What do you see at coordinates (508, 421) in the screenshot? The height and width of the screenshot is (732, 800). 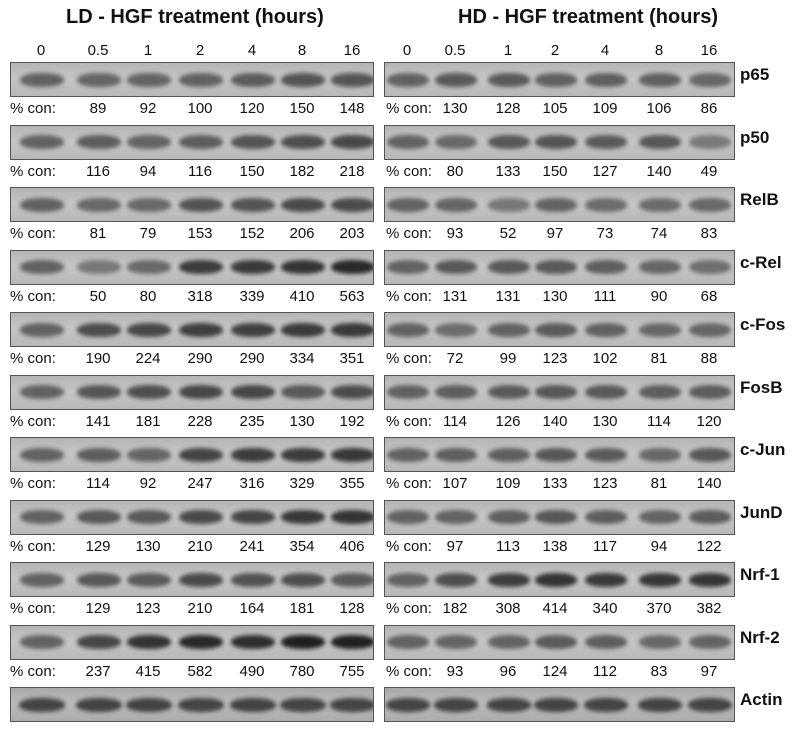 I see `hd-percent-value: 126` at bounding box center [508, 421].